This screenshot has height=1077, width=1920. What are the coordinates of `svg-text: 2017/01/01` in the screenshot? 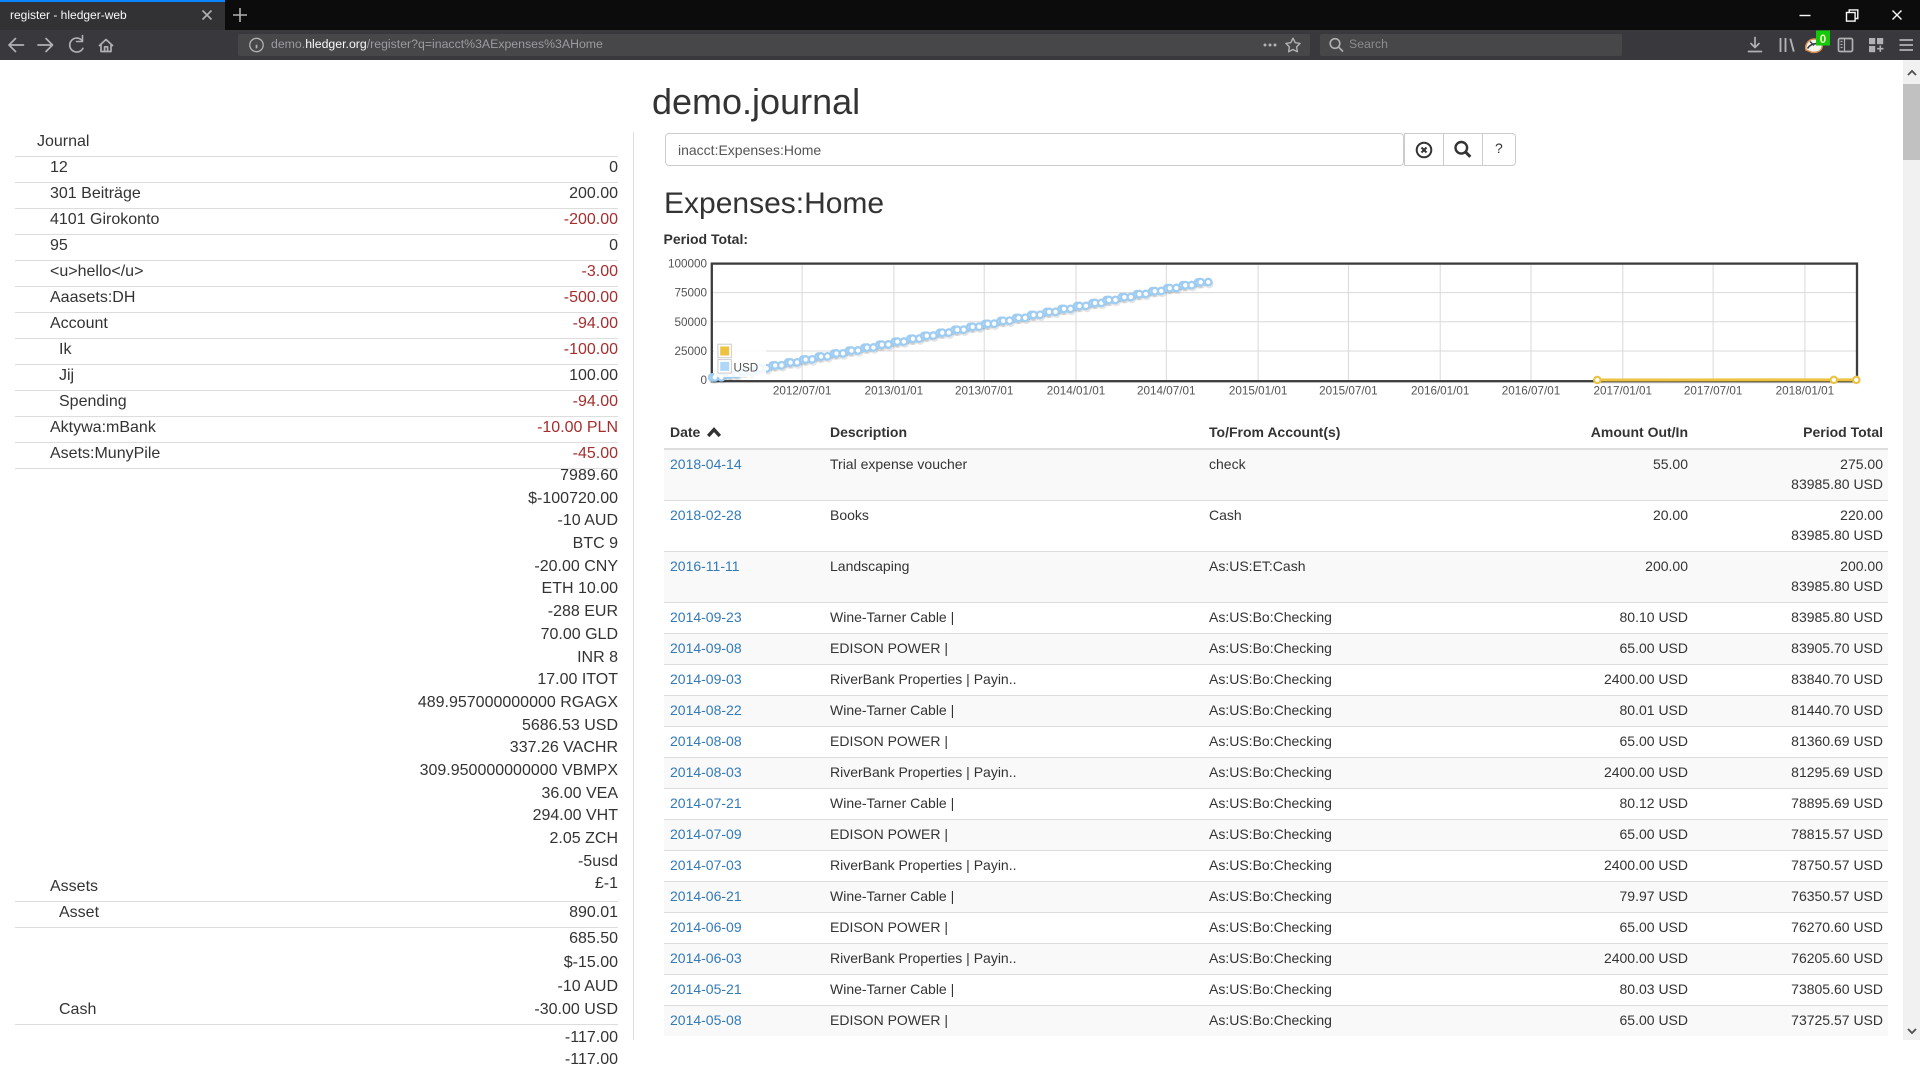 It's located at (1623, 391).